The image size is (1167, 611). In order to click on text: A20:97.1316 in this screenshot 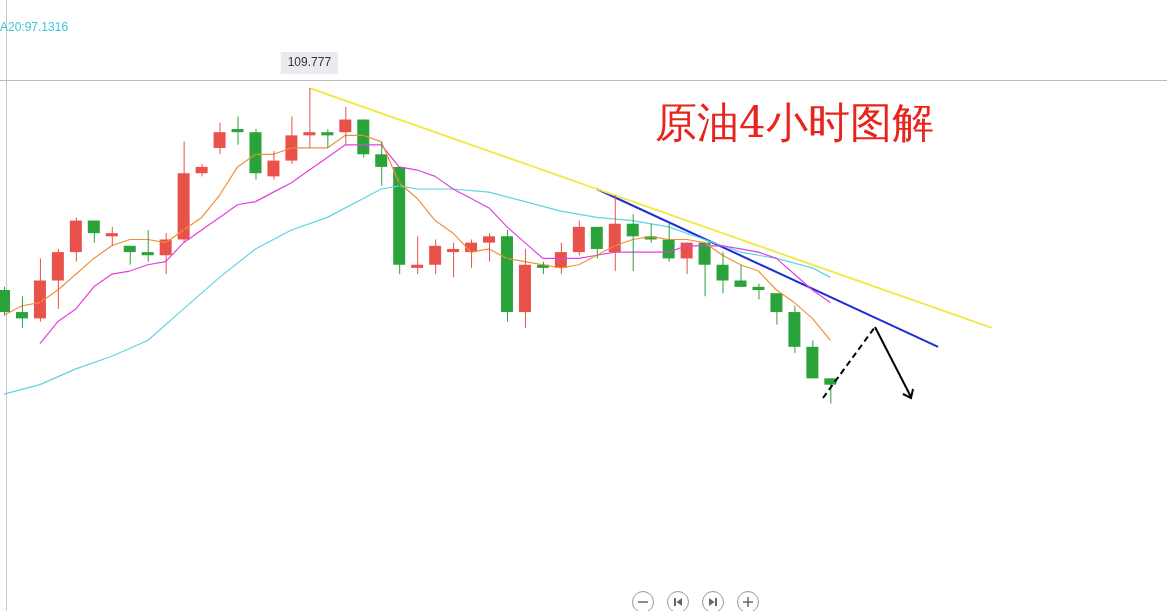, I will do `click(34, 27)`.